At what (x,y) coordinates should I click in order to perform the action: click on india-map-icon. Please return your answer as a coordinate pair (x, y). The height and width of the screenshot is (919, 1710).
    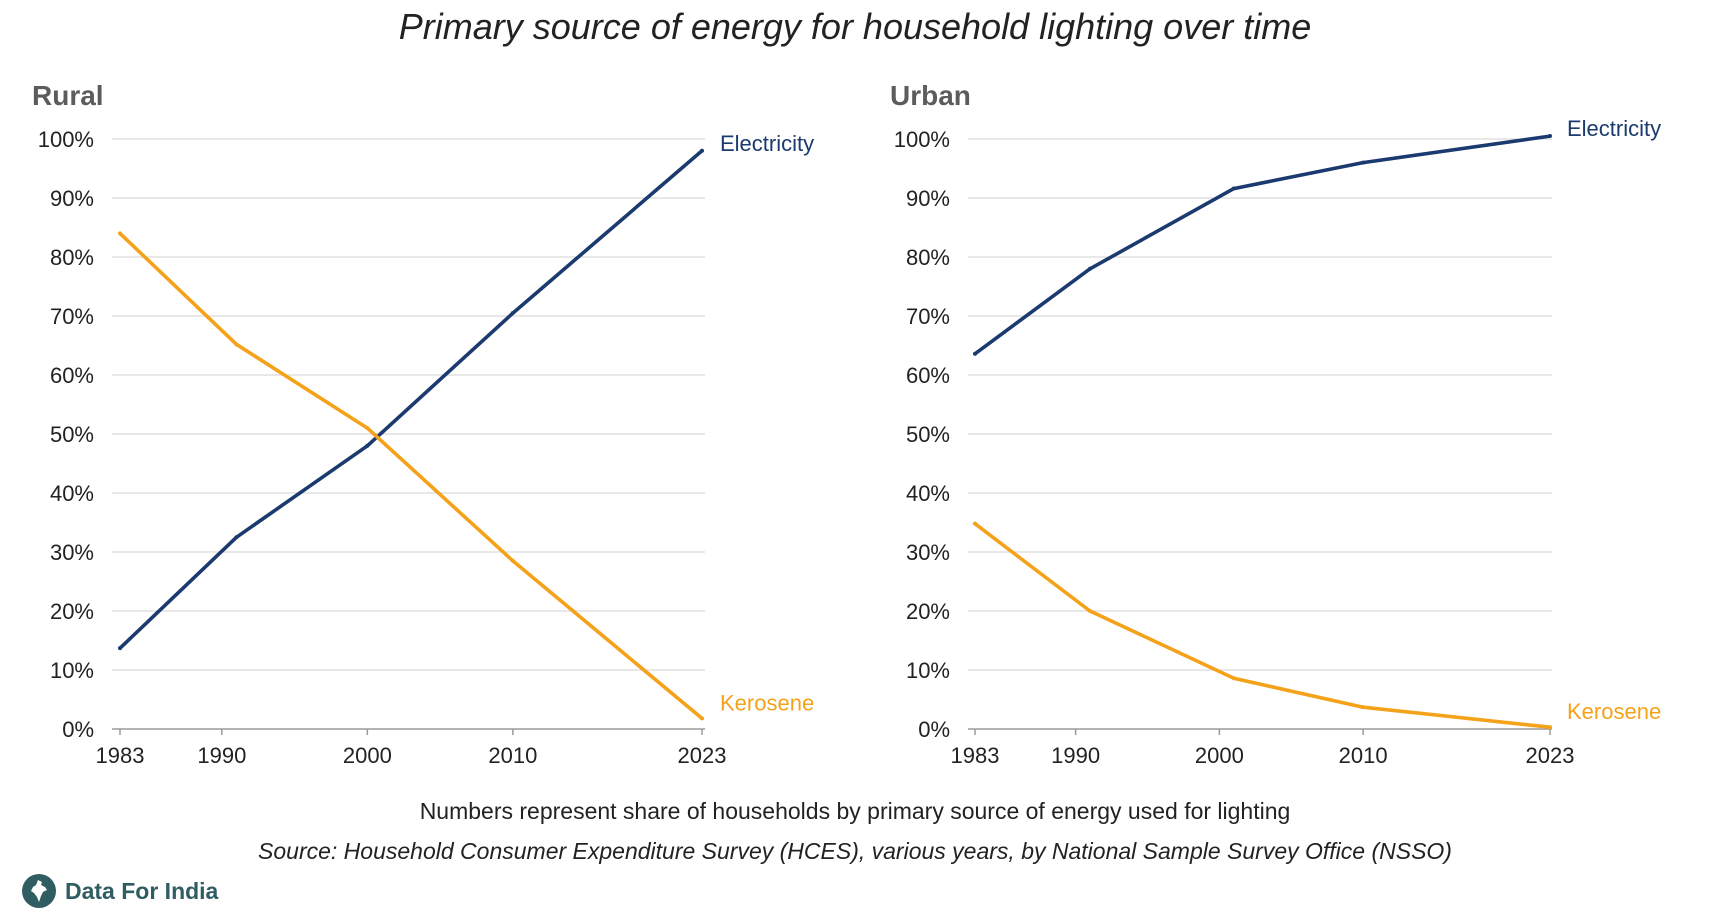
    Looking at the image, I should click on (39, 891).